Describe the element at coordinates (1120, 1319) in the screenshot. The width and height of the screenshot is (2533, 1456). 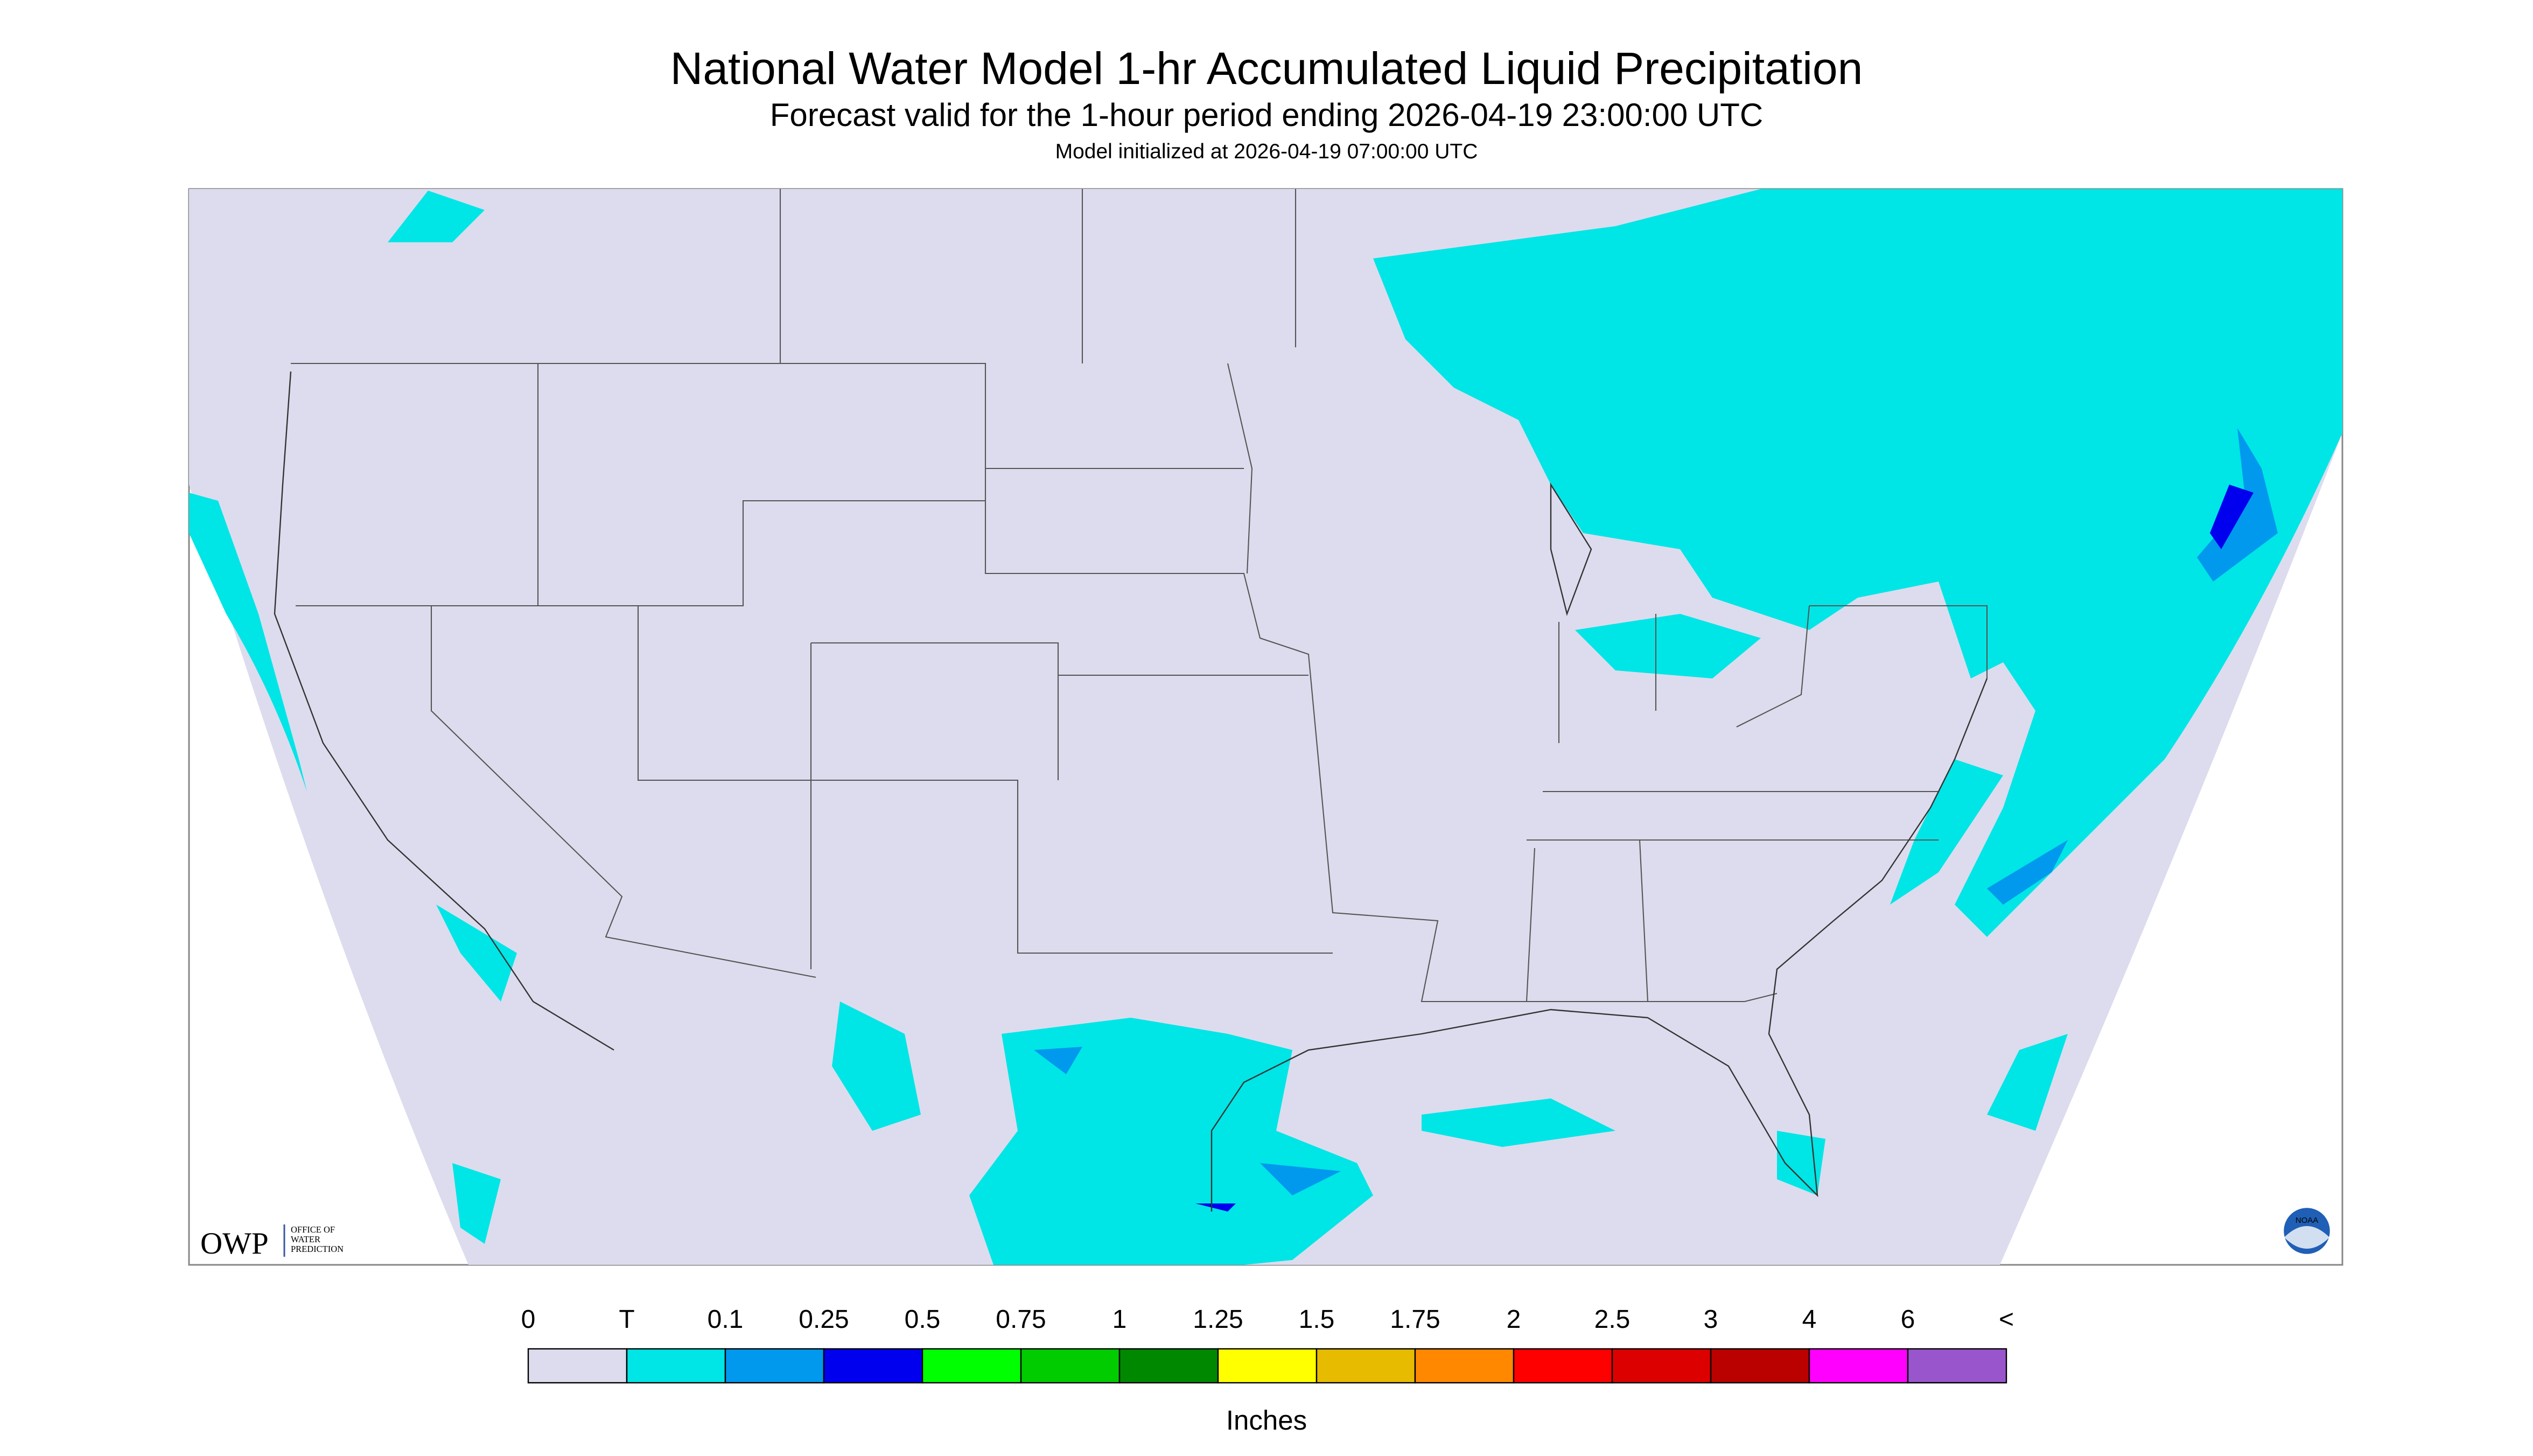
I see `legend-label: 1` at that location.